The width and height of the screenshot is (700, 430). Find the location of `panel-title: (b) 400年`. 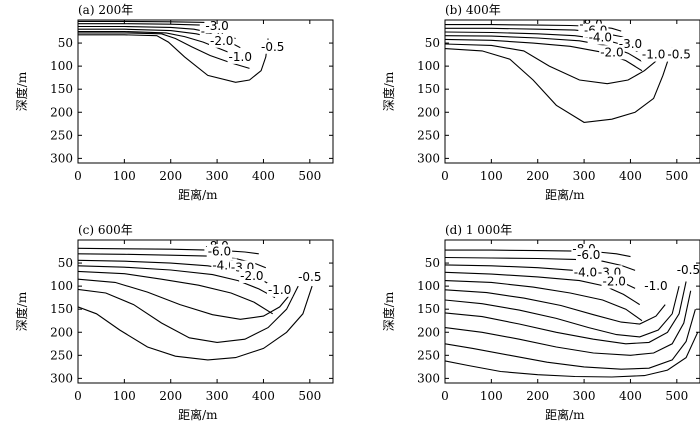

panel-title: (b) 400年 is located at coordinates (473, 10).